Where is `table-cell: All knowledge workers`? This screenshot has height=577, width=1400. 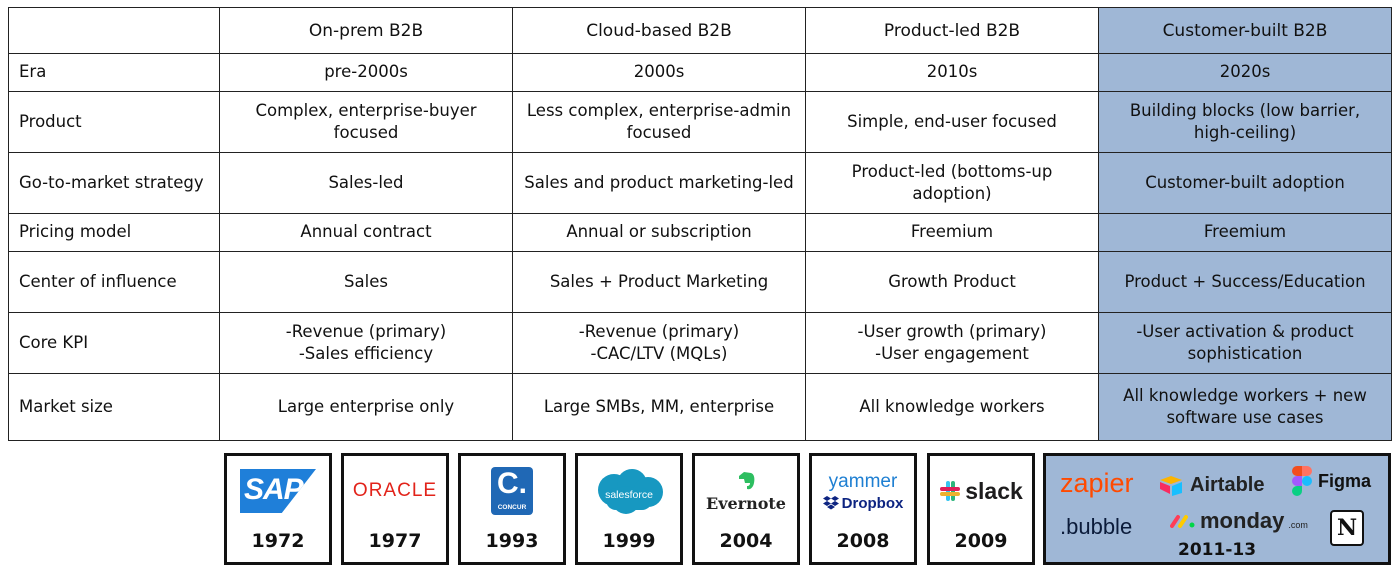 table-cell: All knowledge workers is located at coordinates (952, 407).